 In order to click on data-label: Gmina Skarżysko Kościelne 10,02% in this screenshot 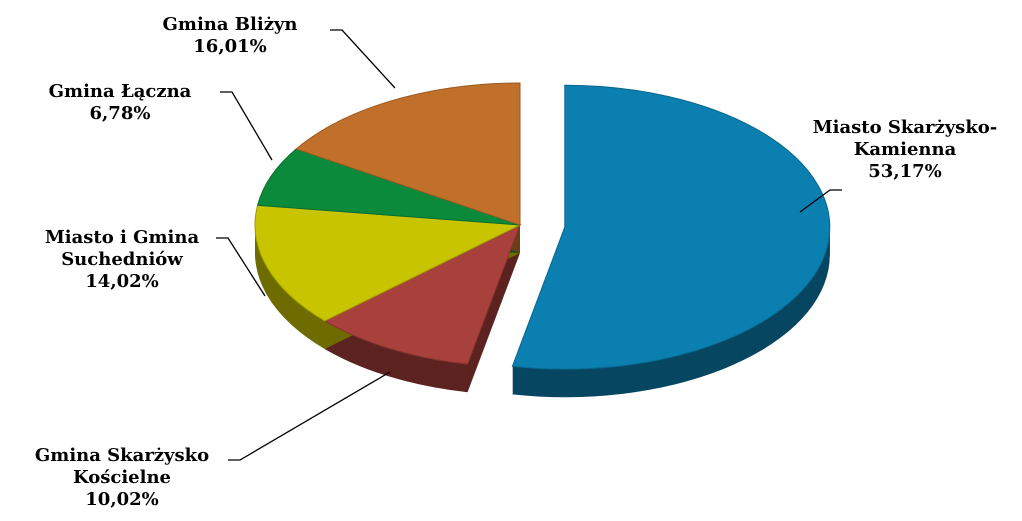, I will do `click(122, 478)`.